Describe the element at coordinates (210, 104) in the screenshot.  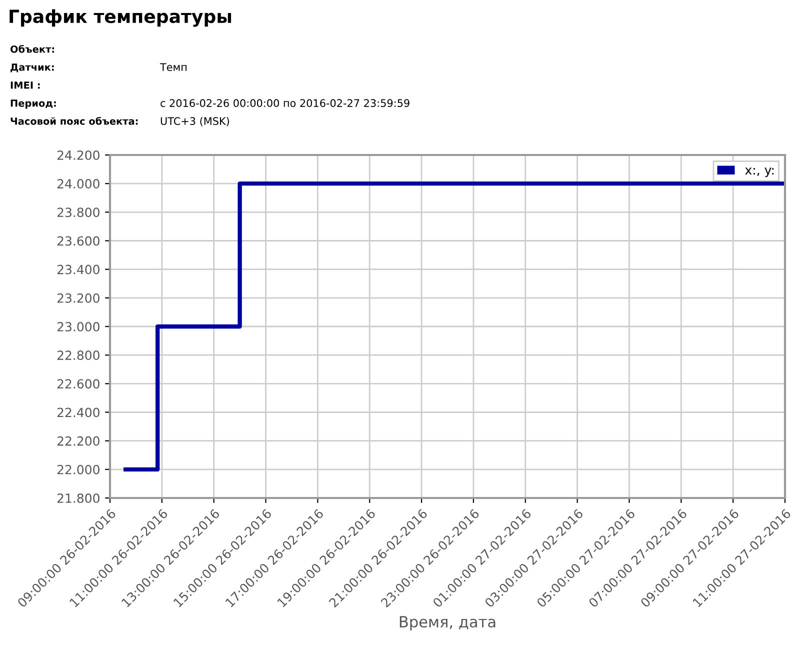
I see `text: Период: с 2016-02-26 00:00:00 по 2016-02-27 23:59:59` at that location.